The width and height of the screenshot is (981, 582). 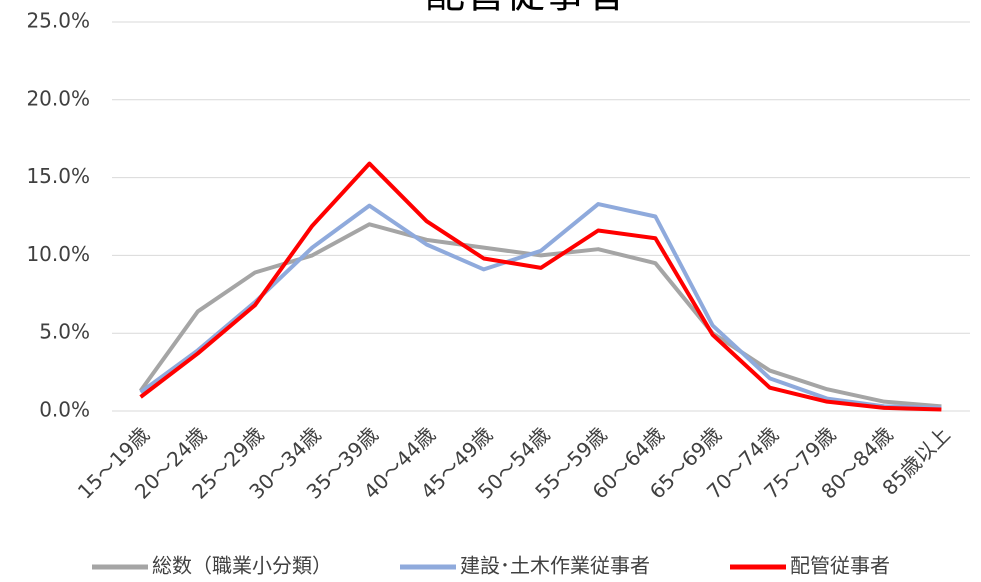 I want to click on y-tick-label: 20.0%, so click(x=58, y=98).